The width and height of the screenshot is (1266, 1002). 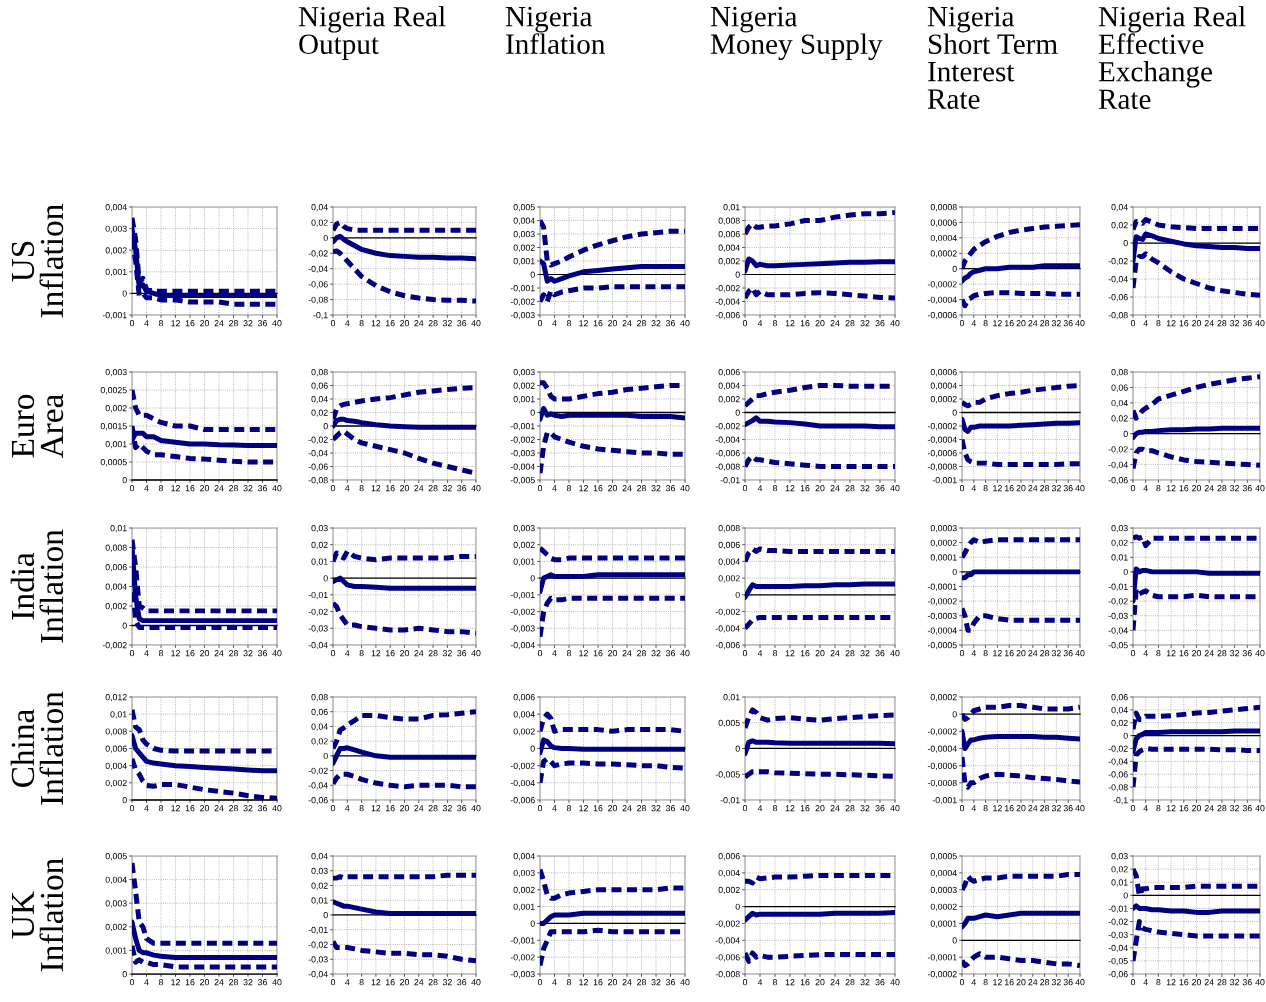 I want to click on y-axis-title: India Inflation, so click(x=37, y=586).